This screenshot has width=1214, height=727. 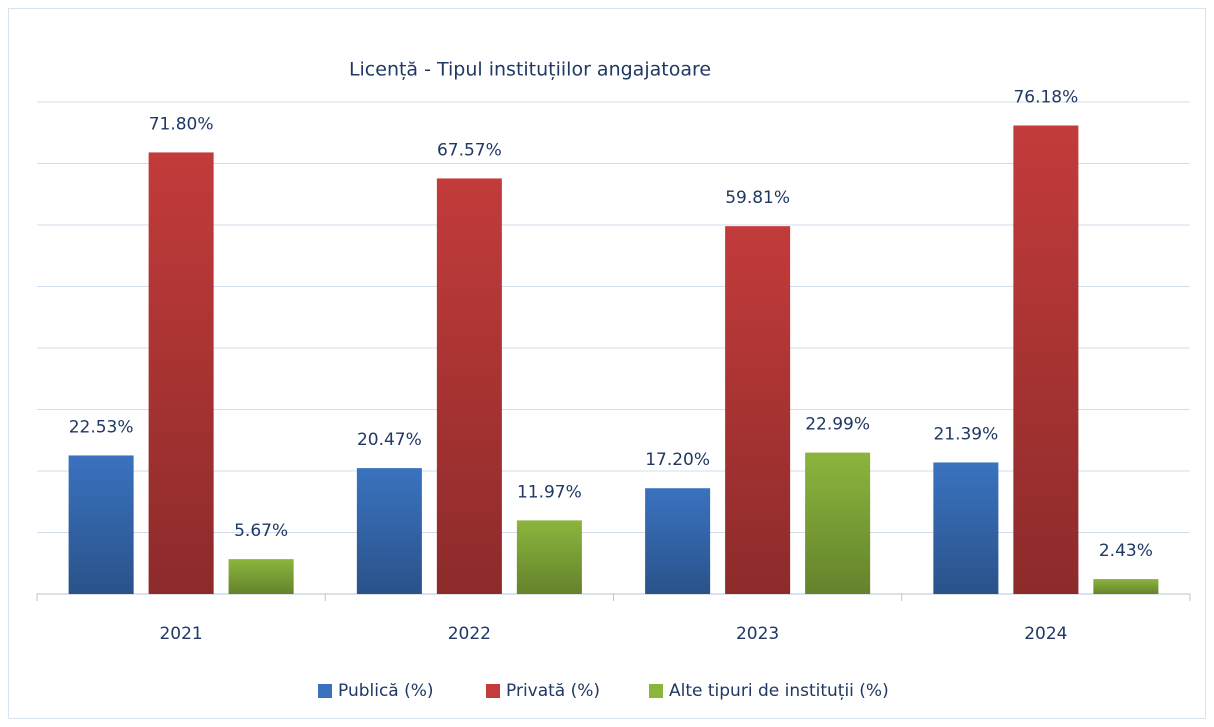 What do you see at coordinates (1126, 551) in the screenshot?
I see `data-label: 2.43%` at bounding box center [1126, 551].